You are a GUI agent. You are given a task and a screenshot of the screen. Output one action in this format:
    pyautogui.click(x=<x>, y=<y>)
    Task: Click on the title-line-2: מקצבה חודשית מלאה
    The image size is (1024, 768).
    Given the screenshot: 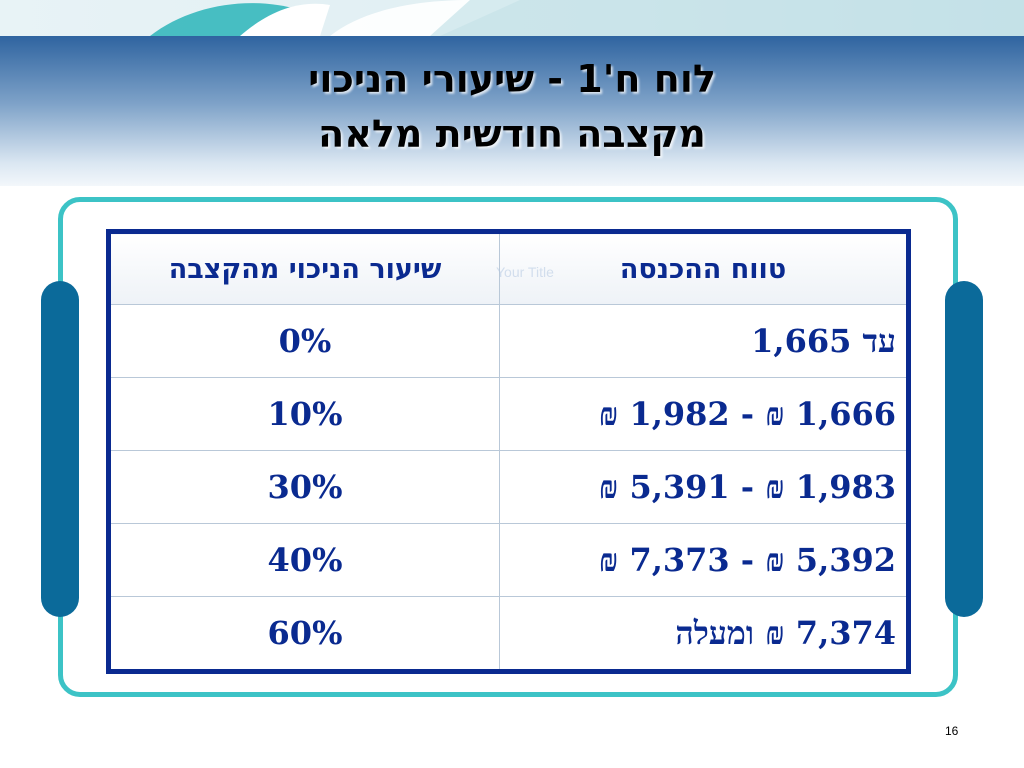 What is the action you would take?
    pyautogui.click(x=512, y=134)
    